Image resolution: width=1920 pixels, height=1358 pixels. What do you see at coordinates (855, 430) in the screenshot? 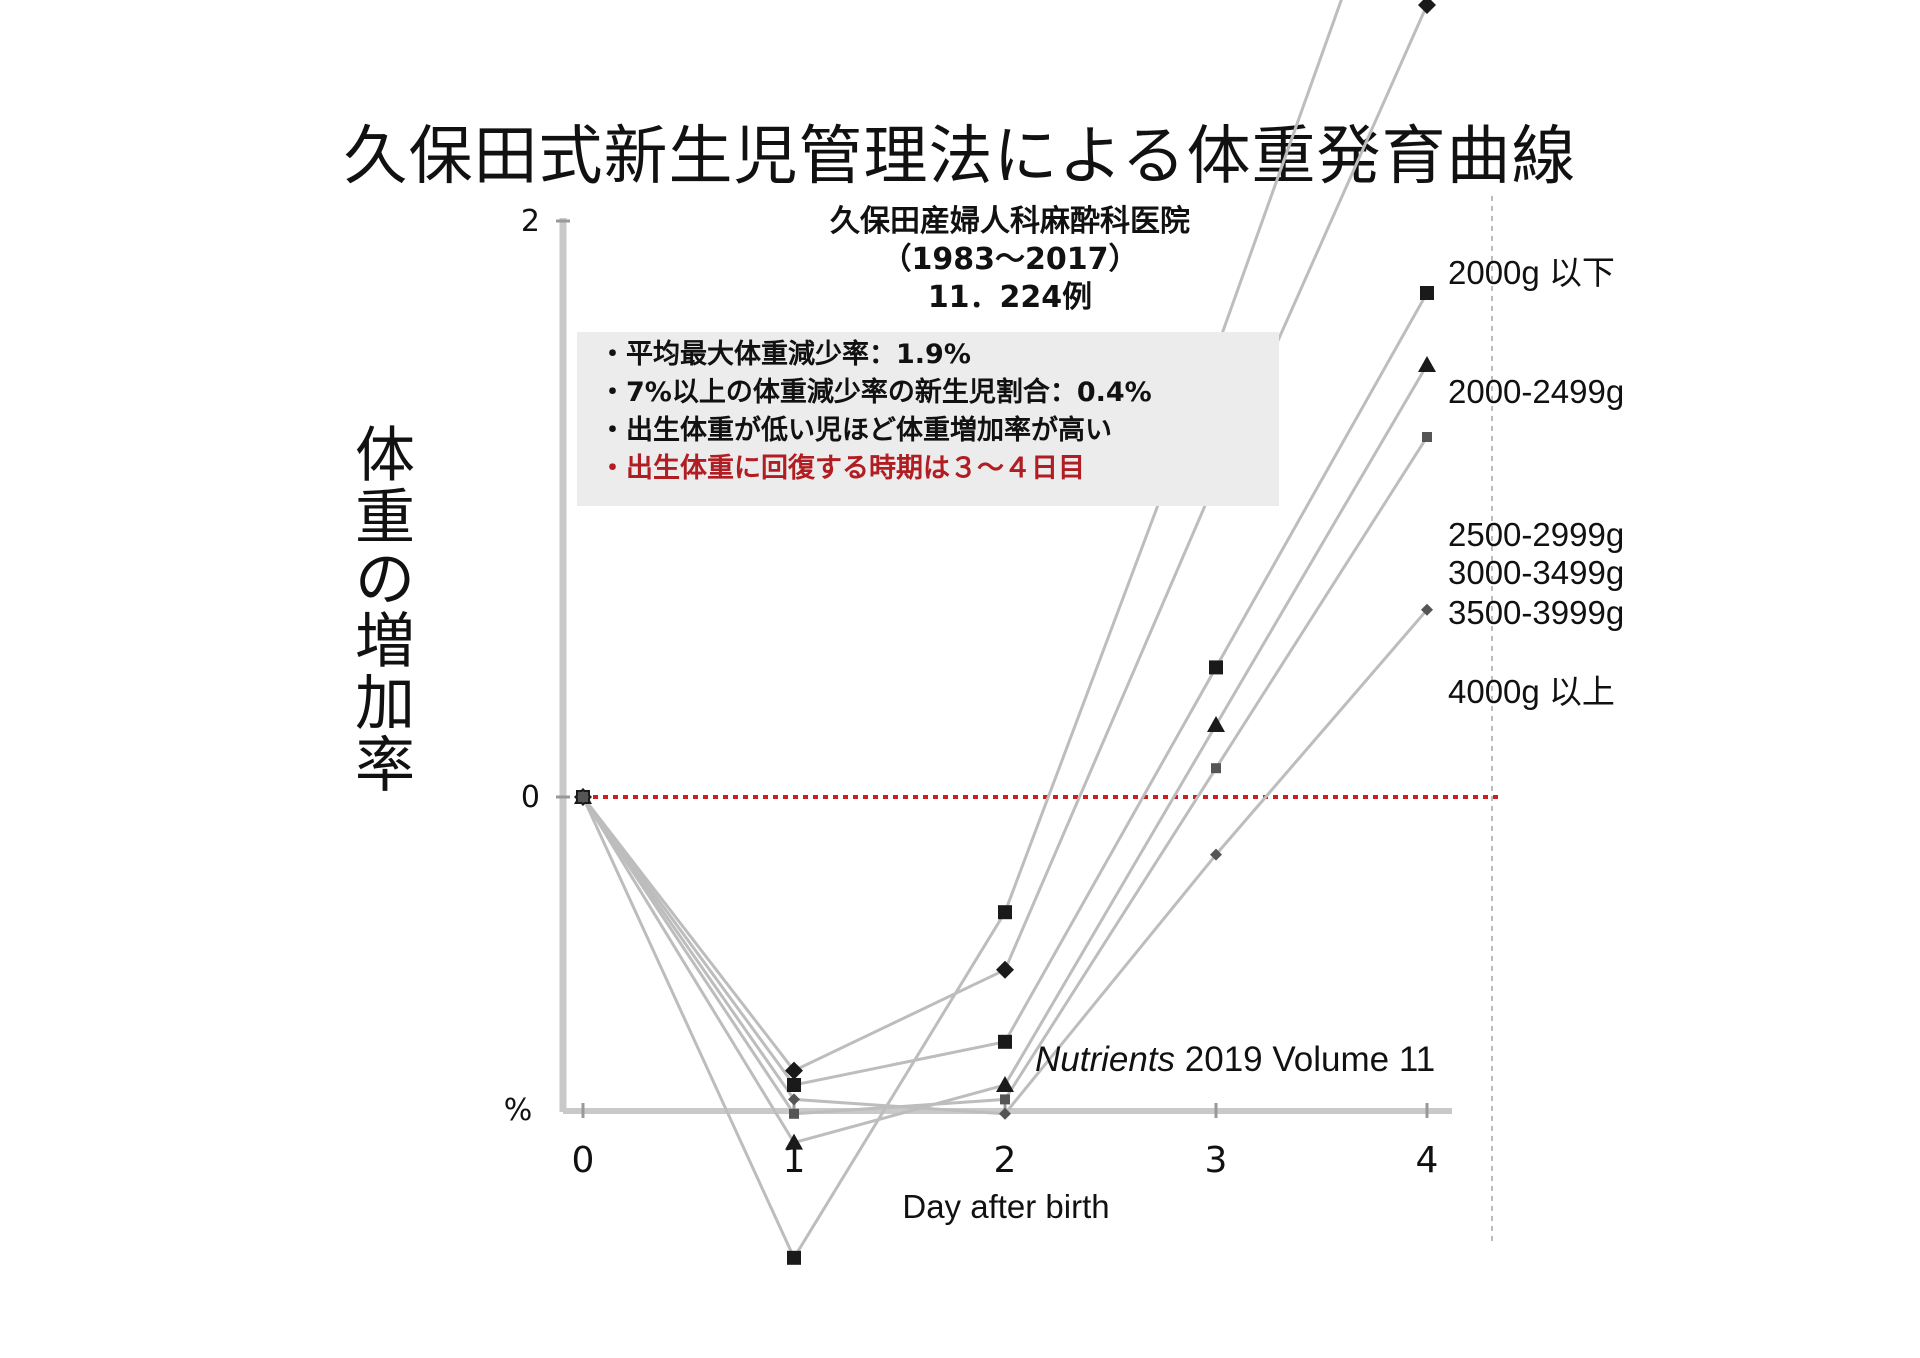
I see `summary-note: ・出生体重が低い児ほど体重増加率が高い` at bounding box center [855, 430].